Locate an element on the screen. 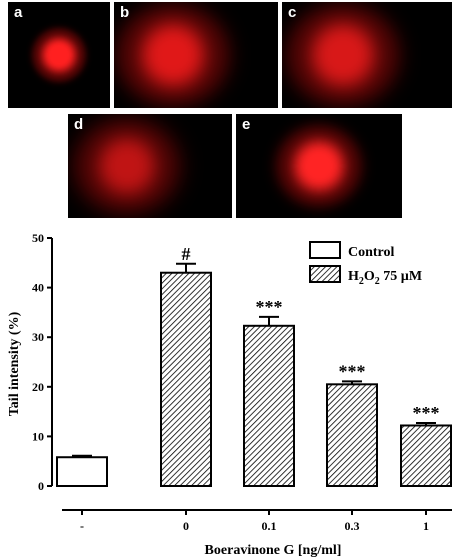 Image resolution: width=460 pixels, height=560 pixels. panel-letter-b: b is located at coordinates (125, 12).